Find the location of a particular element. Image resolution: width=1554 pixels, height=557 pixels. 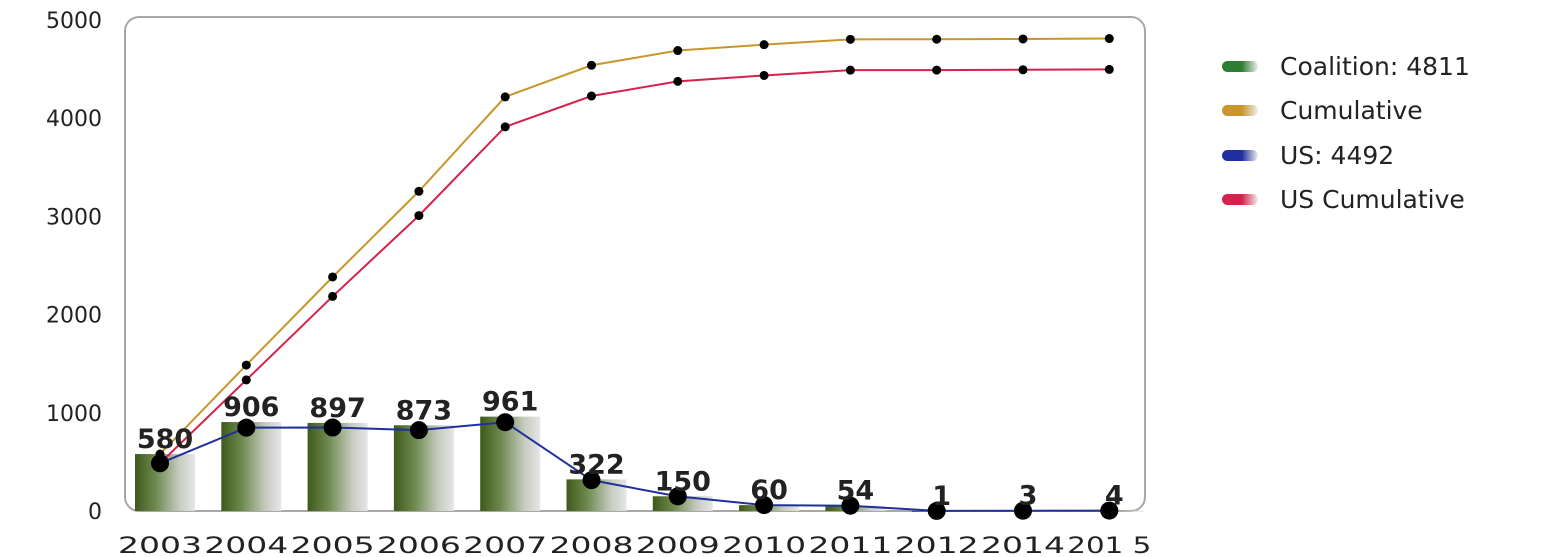

x-tick-label: 2003 is located at coordinates (160, 545).